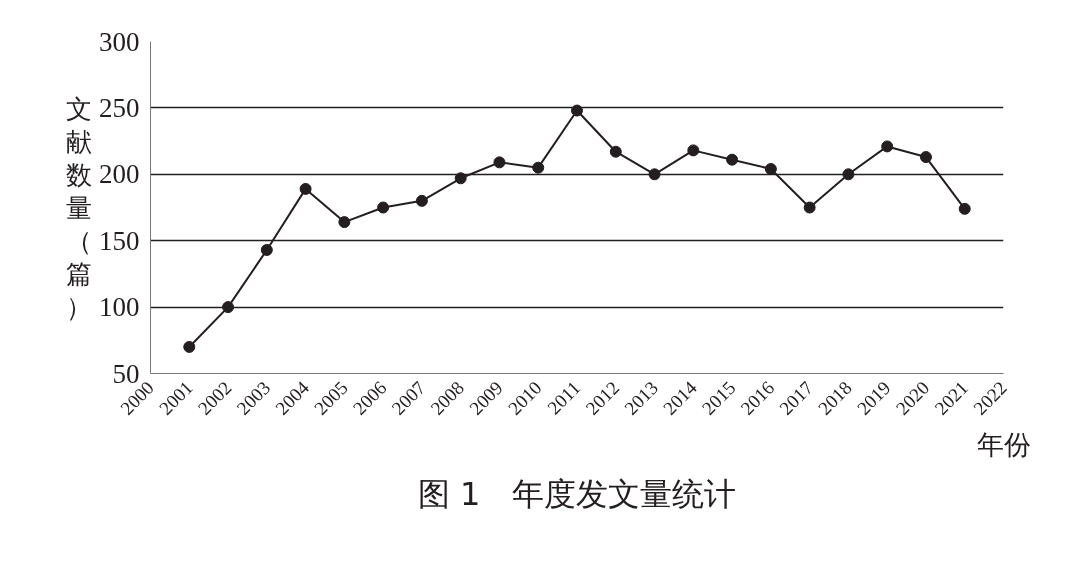  I want to click on x-tick-label: 2011, so click(564, 398).